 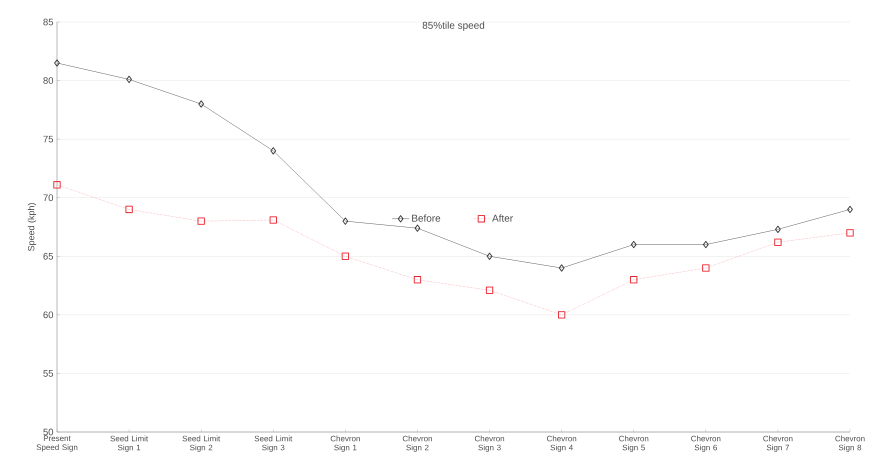 What do you see at coordinates (453, 26) in the screenshot?
I see `chart-title: 85%tile speed` at bounding box center [453, 26].